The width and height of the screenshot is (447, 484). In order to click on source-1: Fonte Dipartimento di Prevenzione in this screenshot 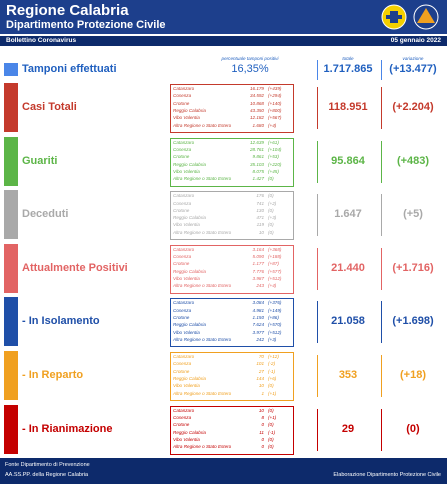, I will do `click(47, 465)`.